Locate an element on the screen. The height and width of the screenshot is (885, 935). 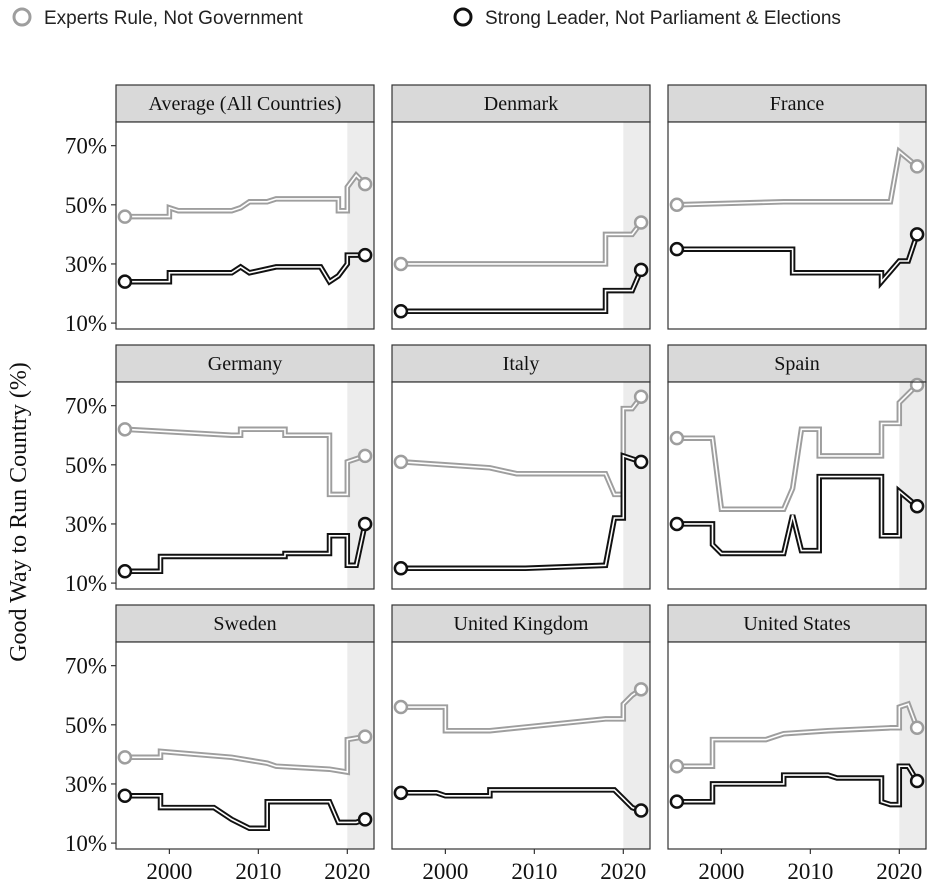
facet-panel: Italy is located at coordinates (521, 467).